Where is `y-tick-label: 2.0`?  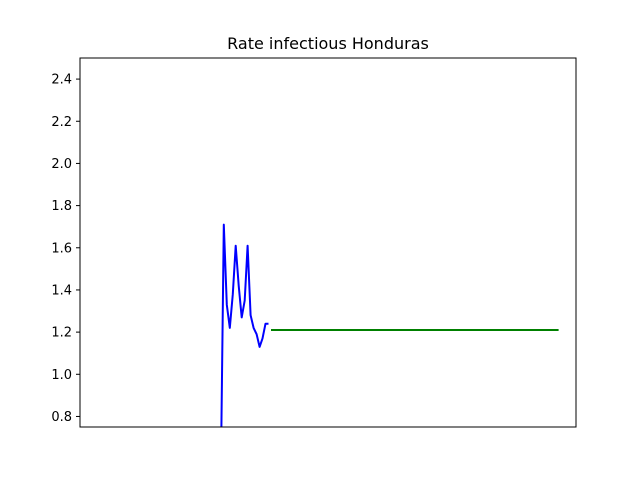
y-tick-label: 2.0 is located at coordinates (61, 164).